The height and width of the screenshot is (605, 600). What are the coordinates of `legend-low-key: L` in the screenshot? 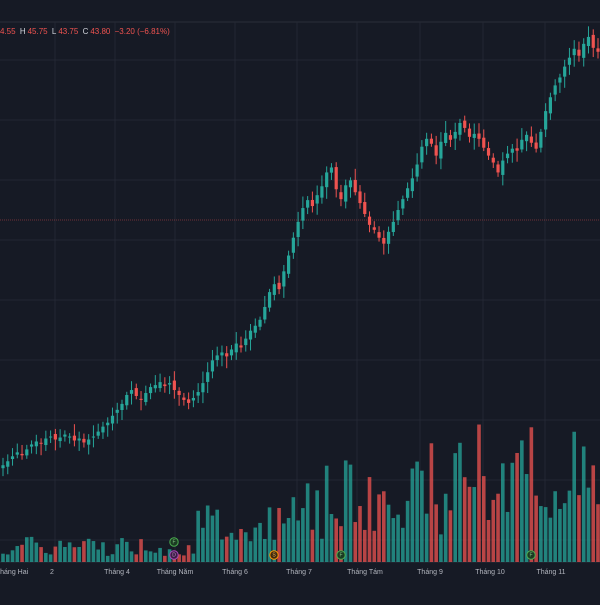 It's located at (54, 31).